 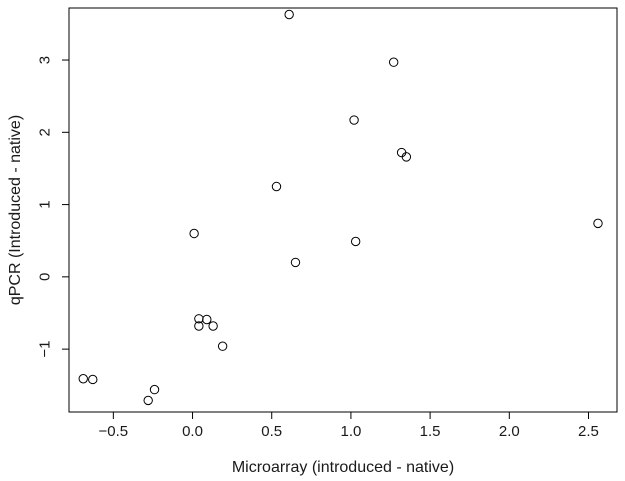 What do you see at coordinates (588, 431) in the screenshot?
I see `x-tick-label: 2.5` at bounding box center [588, 431].